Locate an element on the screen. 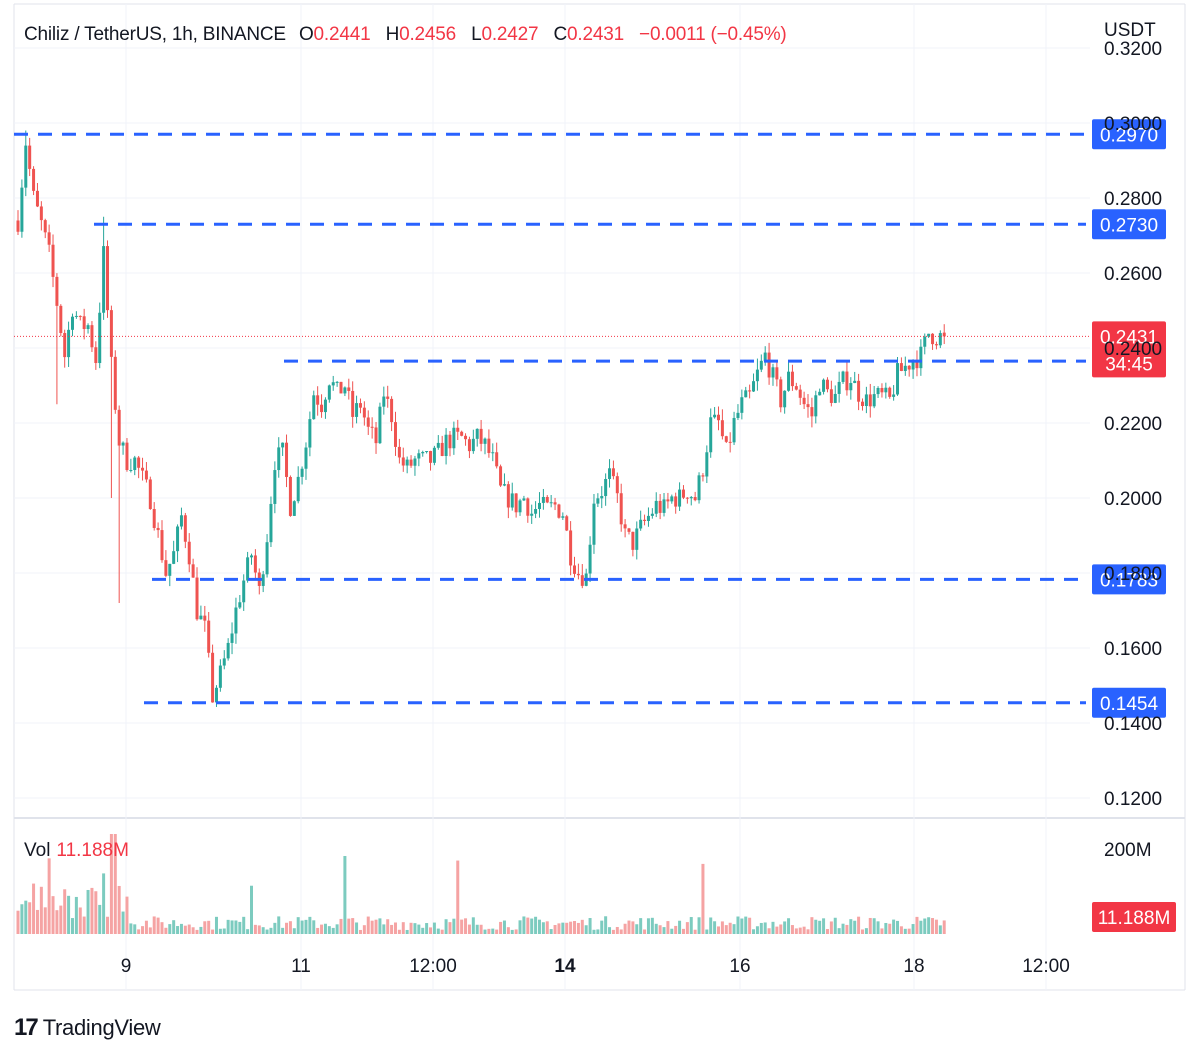 The width and height of the screenshot is (1200, 1061). volume-tick-label: 200M is located at coordinates (1128, 850).